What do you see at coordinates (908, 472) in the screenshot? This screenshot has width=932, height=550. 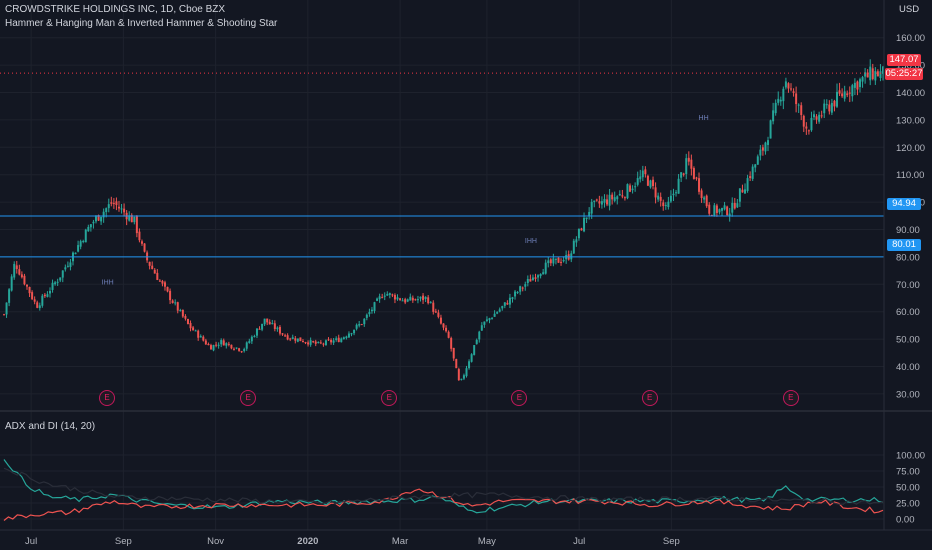 I see `indicator-tick-label: 75.00` at bounding box center [908, 472].